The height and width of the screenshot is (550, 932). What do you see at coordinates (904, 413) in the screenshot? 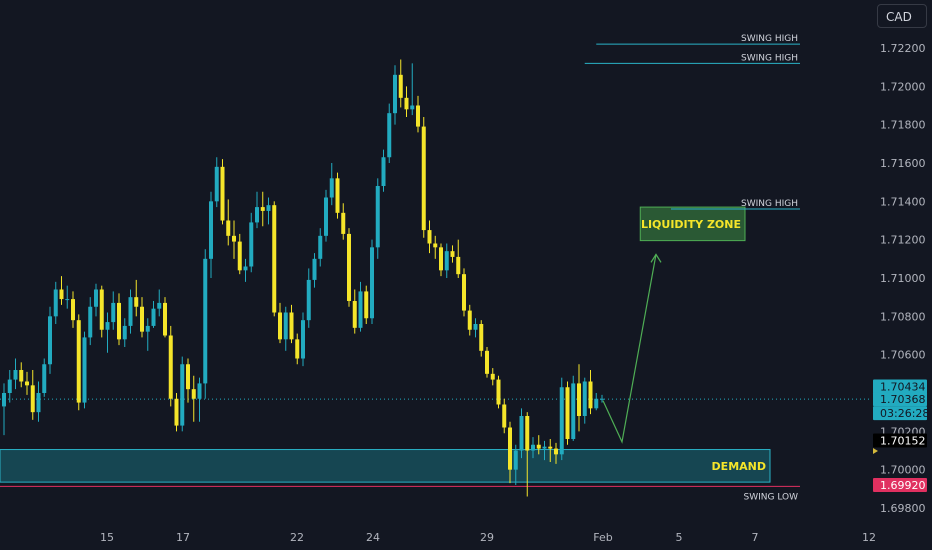
I see `price-label: 03:26:28` at bounding box center [904, 413].